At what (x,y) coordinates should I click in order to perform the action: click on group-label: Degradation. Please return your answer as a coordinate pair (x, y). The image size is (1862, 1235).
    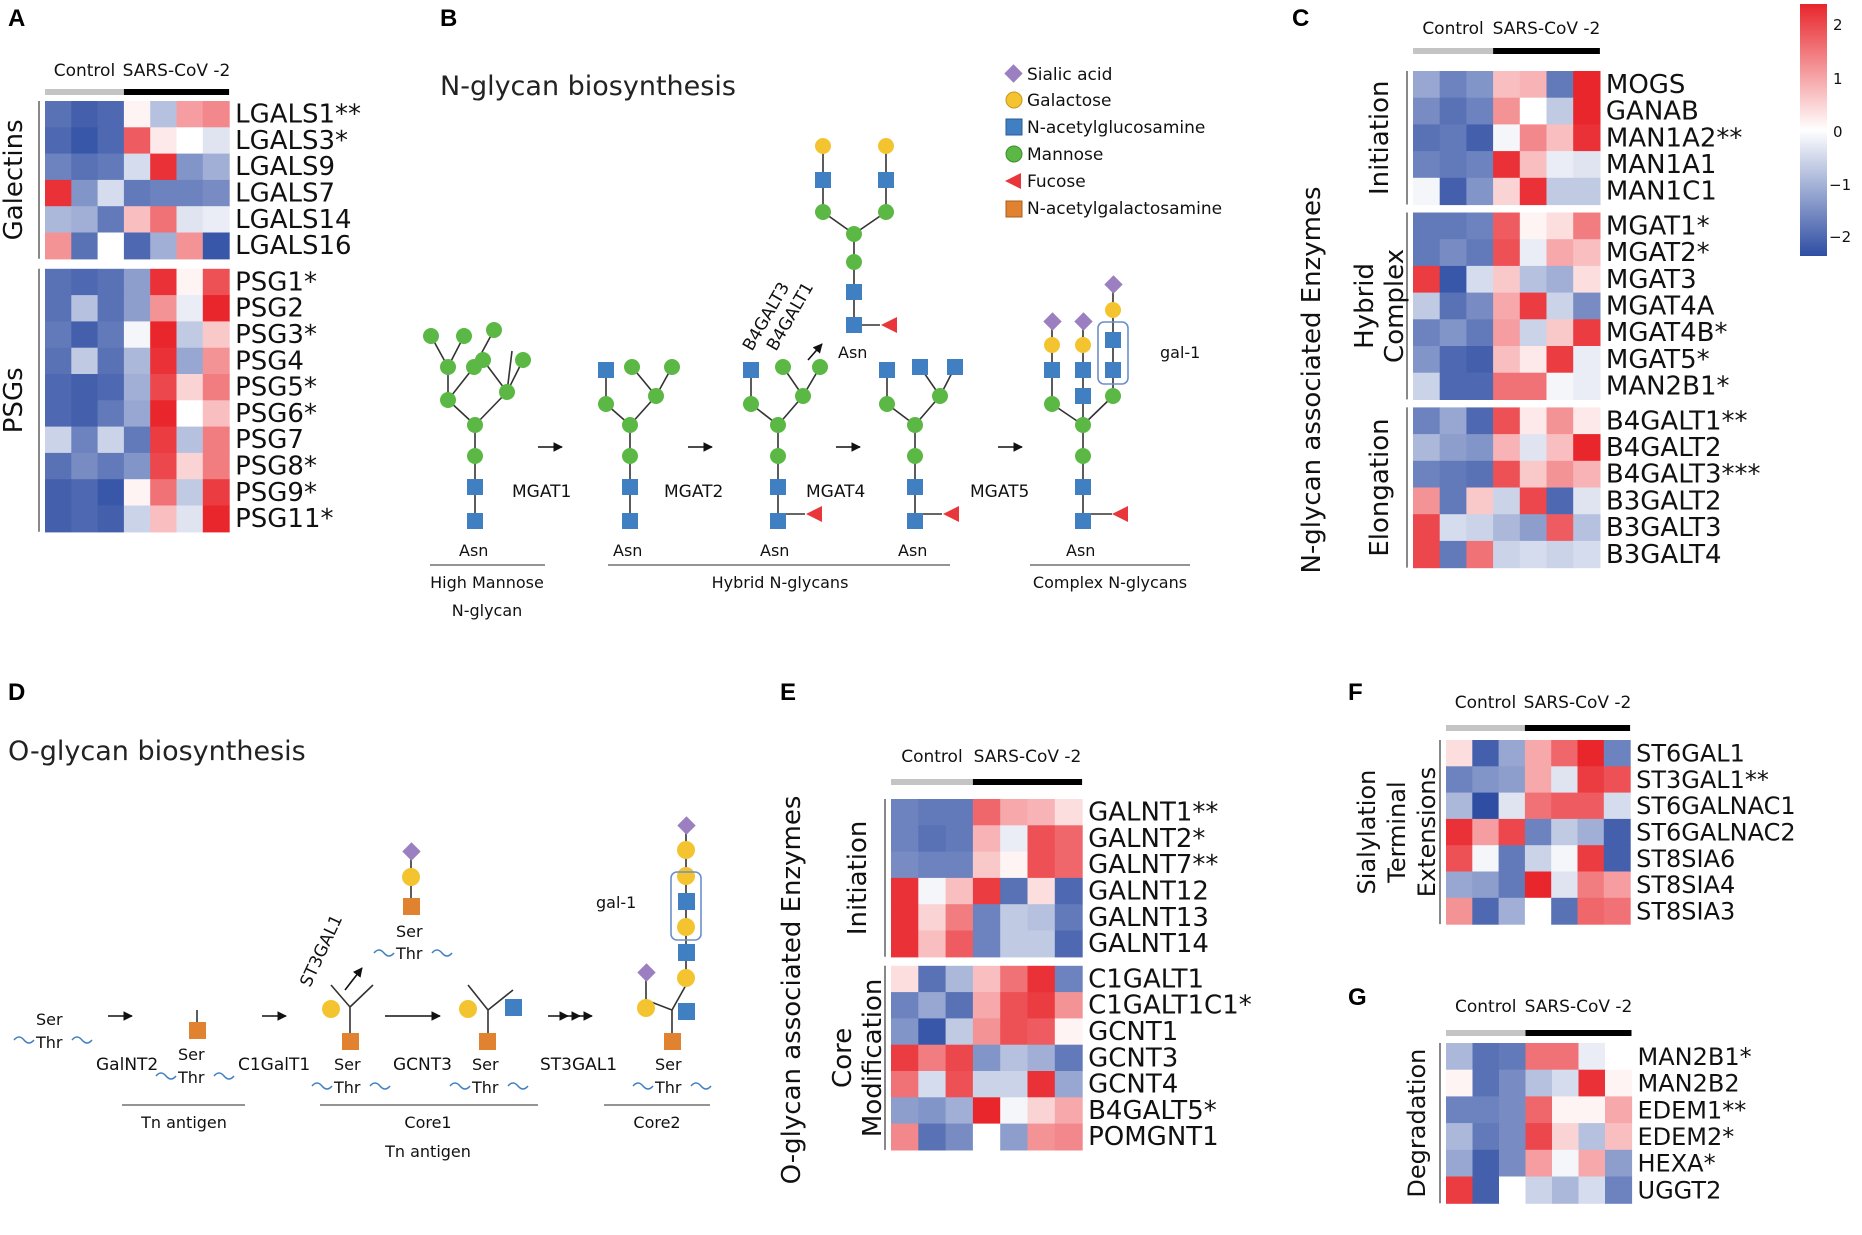
    Looking at the image, I should click on (1417, 1123).